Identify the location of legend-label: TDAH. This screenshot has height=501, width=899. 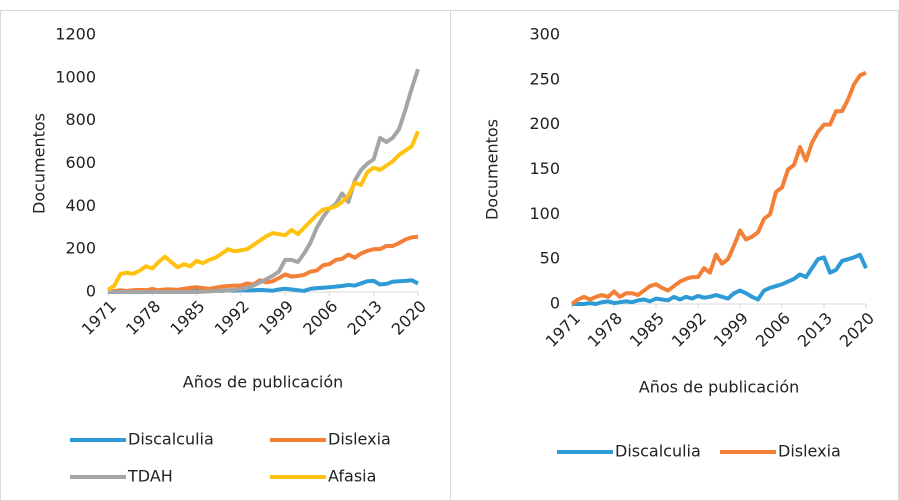
(150, 476).